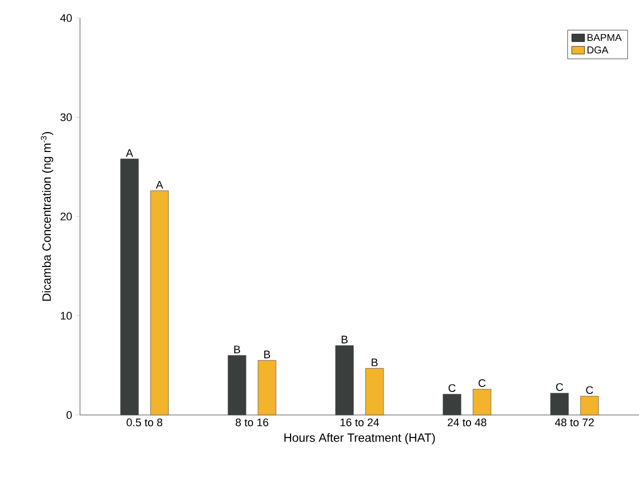 The width and height of the screenshot is (639, 483). I want to click on x-tick-label: 48 to 72, so click(574, 422).